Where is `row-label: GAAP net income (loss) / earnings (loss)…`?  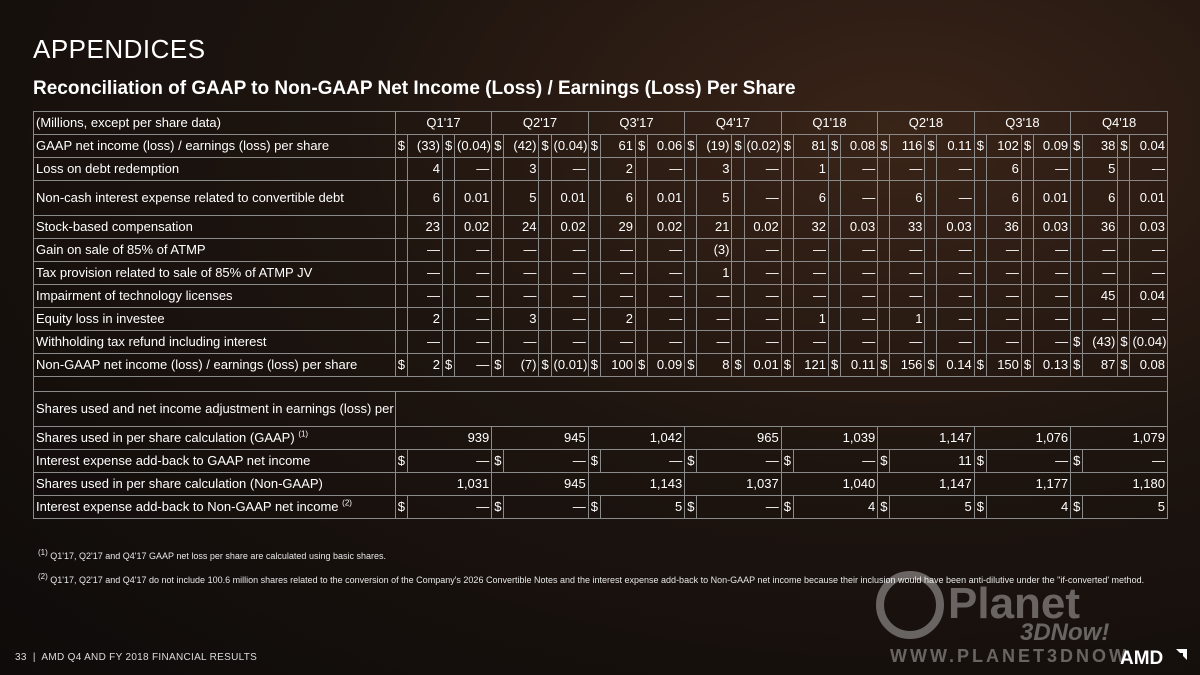 row-label: GAAP net income (loss) / earnings (loss)… is located at coordinates (214, 146).